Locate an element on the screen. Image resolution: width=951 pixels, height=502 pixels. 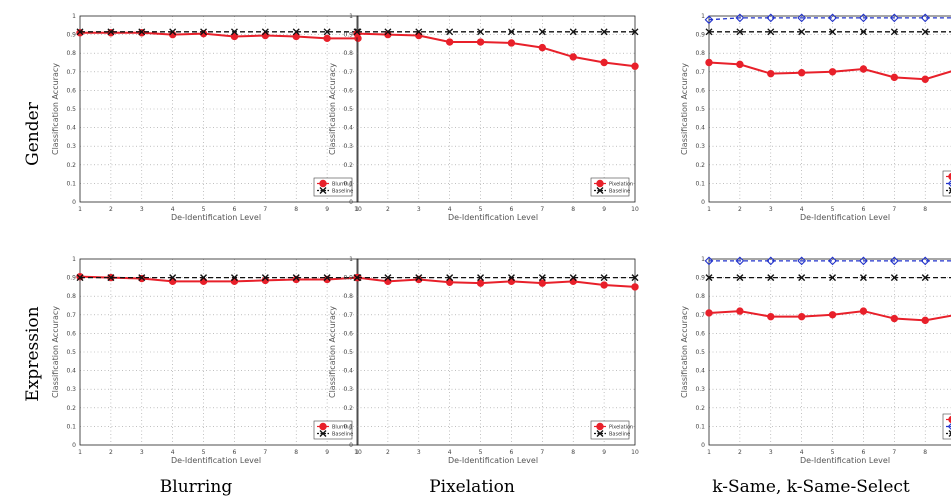
series-line-method is located at coordinates (829, 316).